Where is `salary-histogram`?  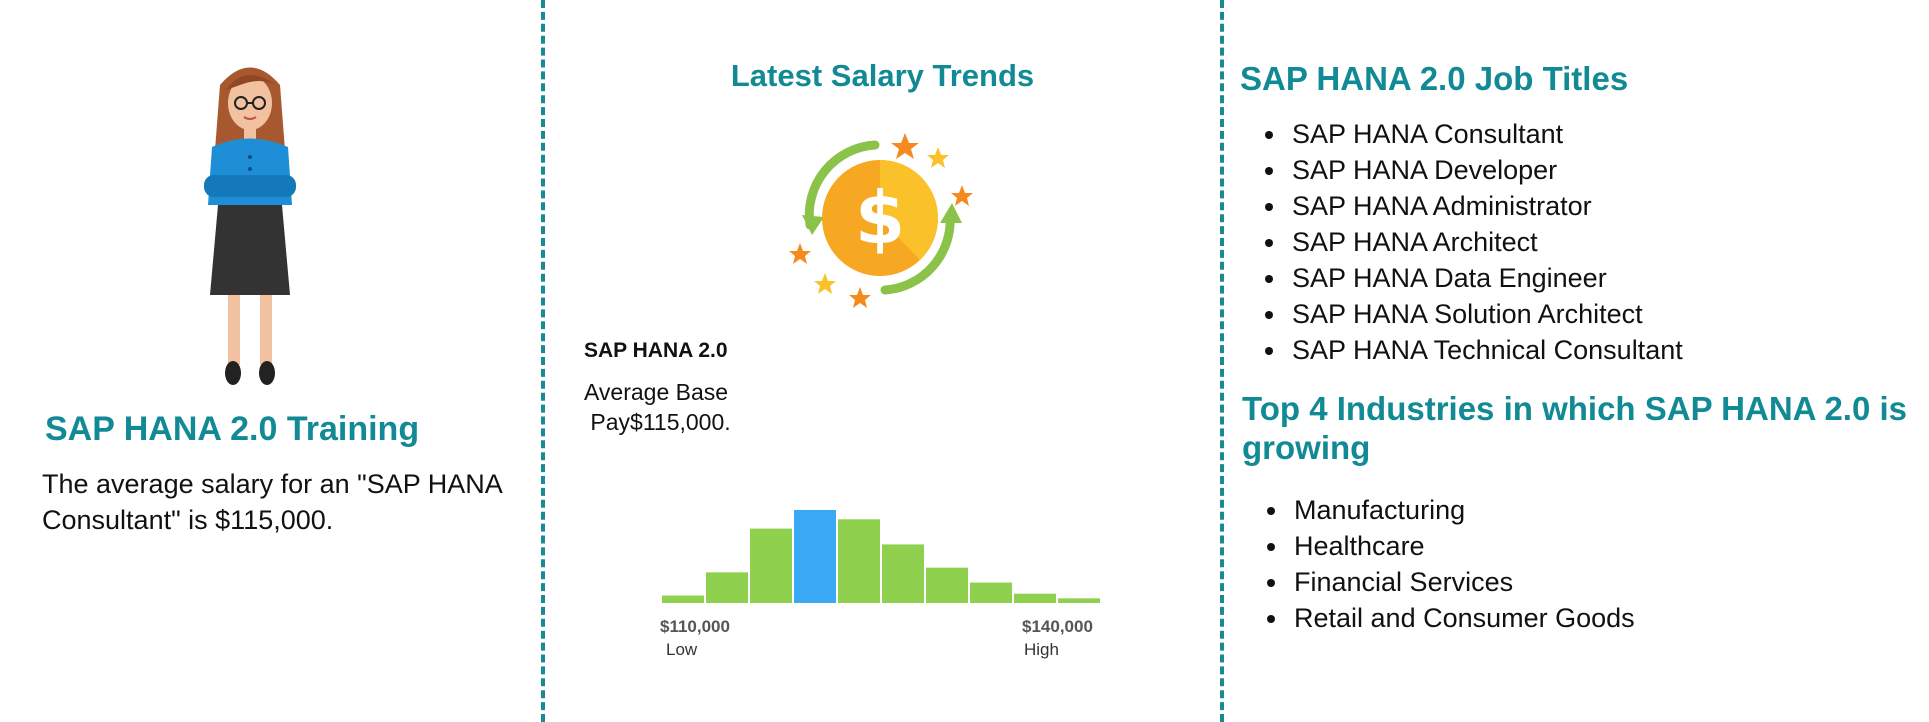
salary-histogram is located at coordinates (881, 556).